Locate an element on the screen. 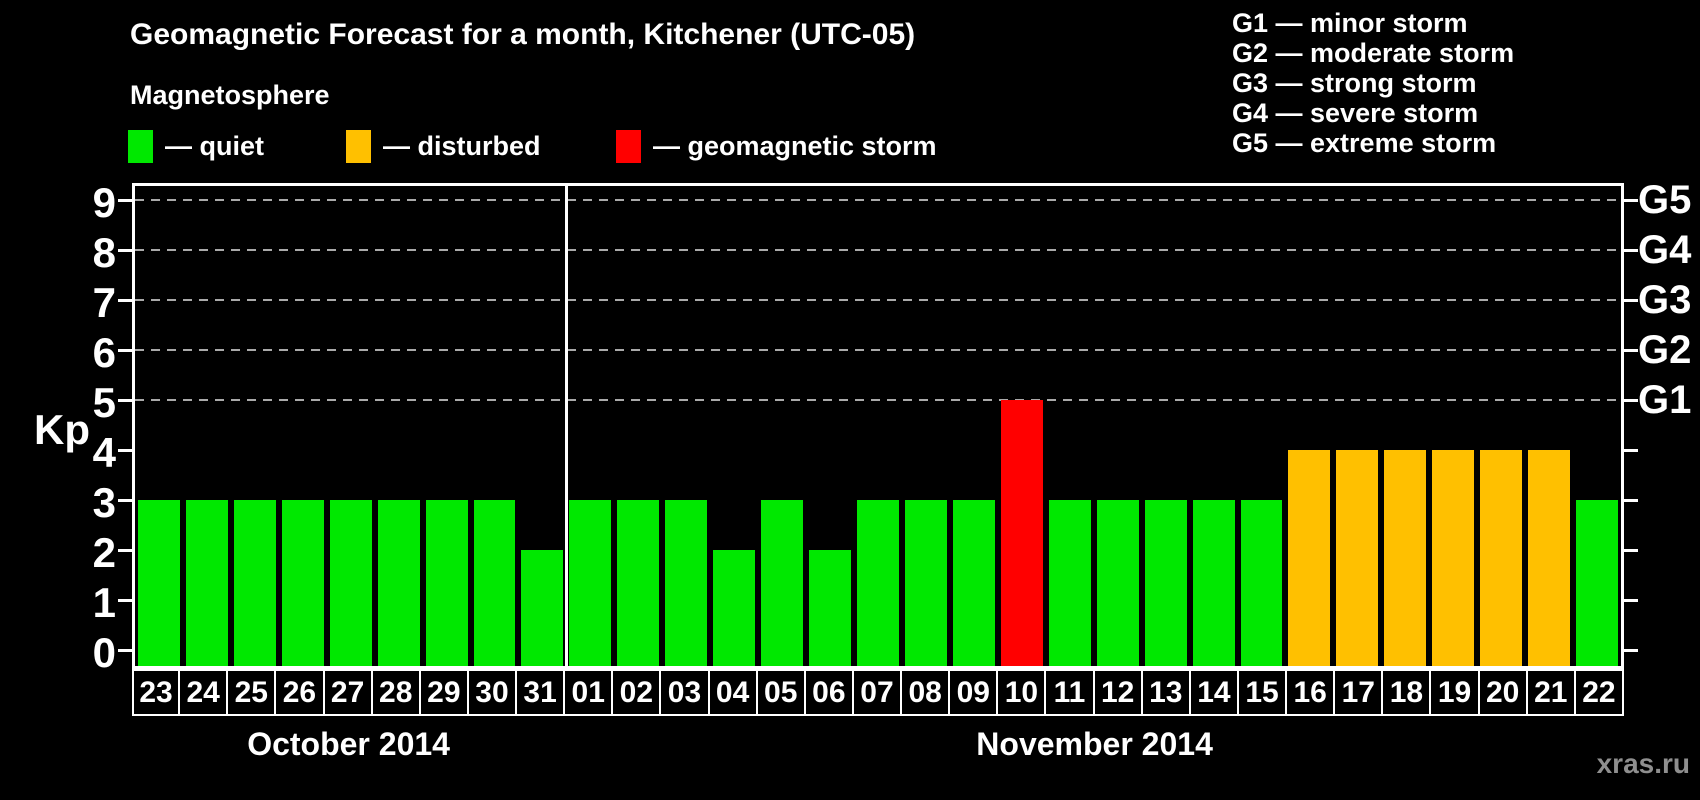 This screenshot has height=800, width=1700. y-axis-label-4: 4 is located at coordinates (104, 452).